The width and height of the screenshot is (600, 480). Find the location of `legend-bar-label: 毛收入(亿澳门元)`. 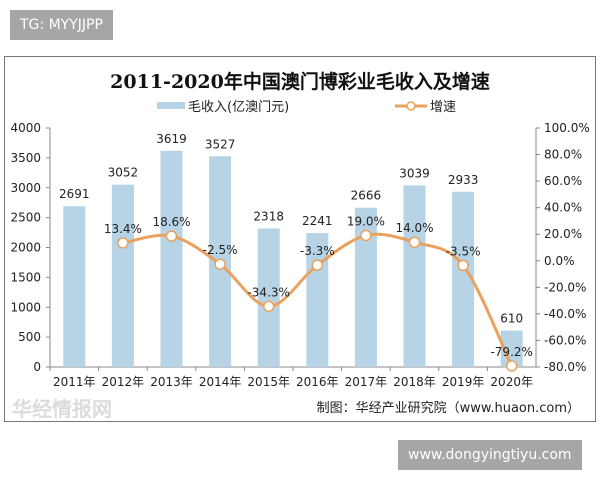

legend-bar-label: 毛收入(亿澳门元) is located at coordinates (238, 107).